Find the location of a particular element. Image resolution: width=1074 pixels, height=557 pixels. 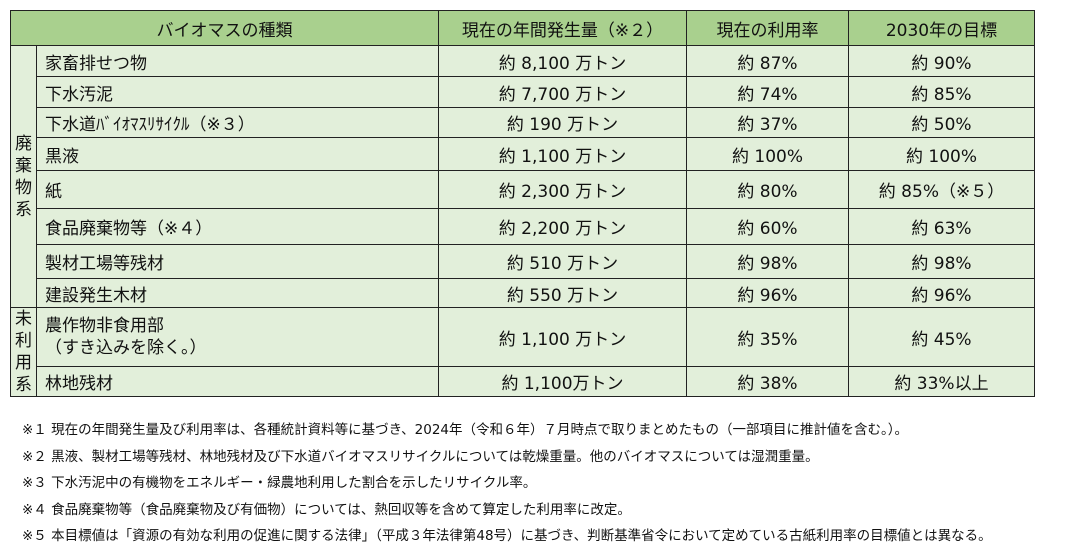

row-generation: 約 8,100 万トン is located at coordinates (562, 61).